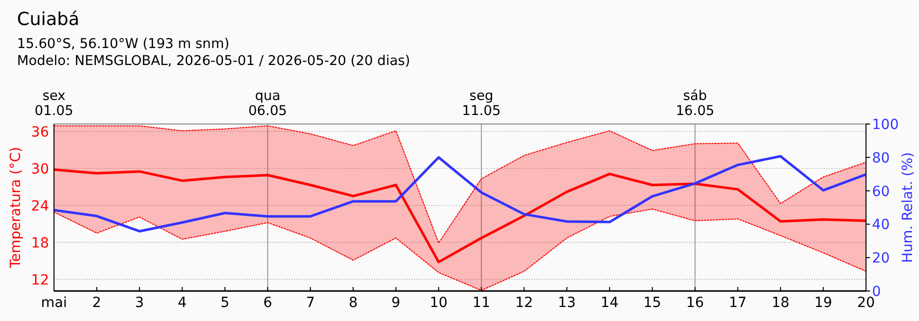 This screenshot has height=321, width=919. I want to click on x-tick-label: 16, so click(695, 303).